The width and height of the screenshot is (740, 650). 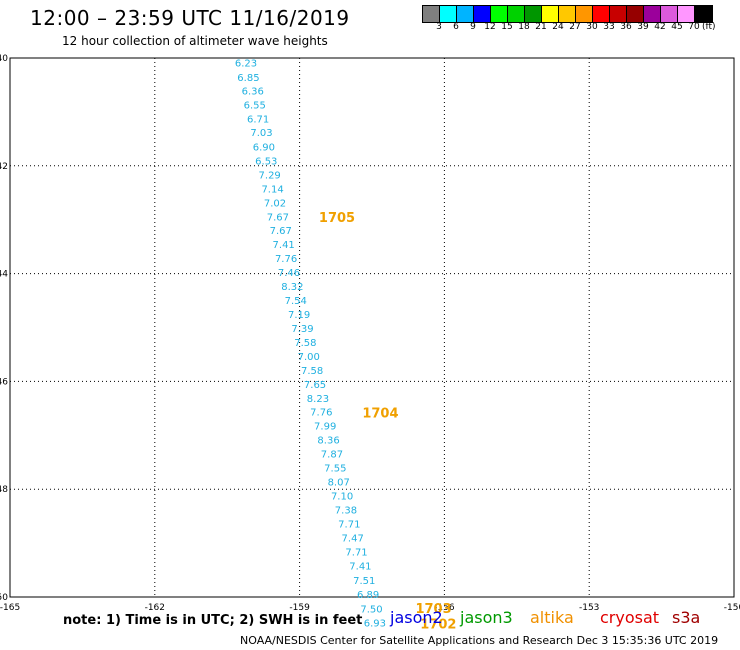 What do you see at coordinates (258, 119) in the screenshot?
I see `swh-value-label: 6.71` at bounding box center [258, 119].